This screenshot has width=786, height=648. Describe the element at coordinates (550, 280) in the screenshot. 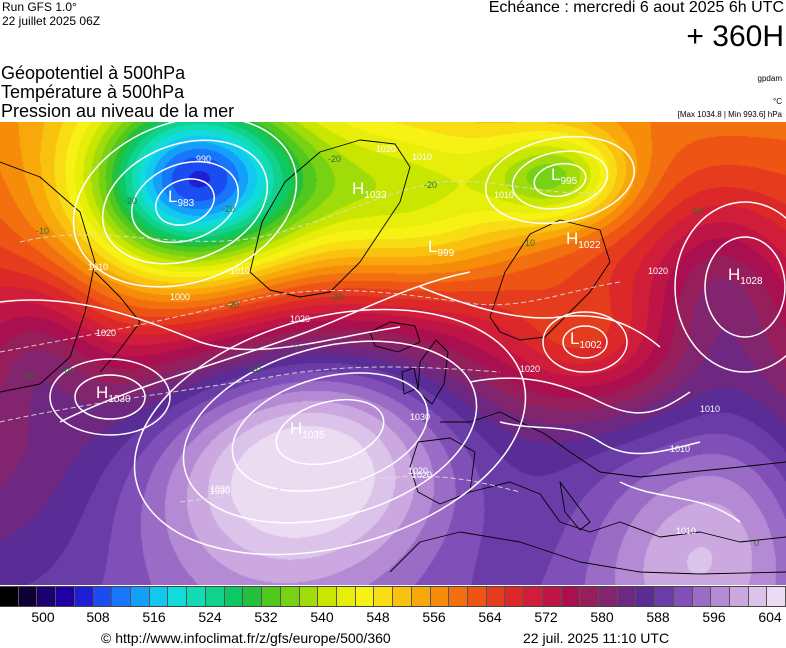

I see `scandinavia-coast` at that location.